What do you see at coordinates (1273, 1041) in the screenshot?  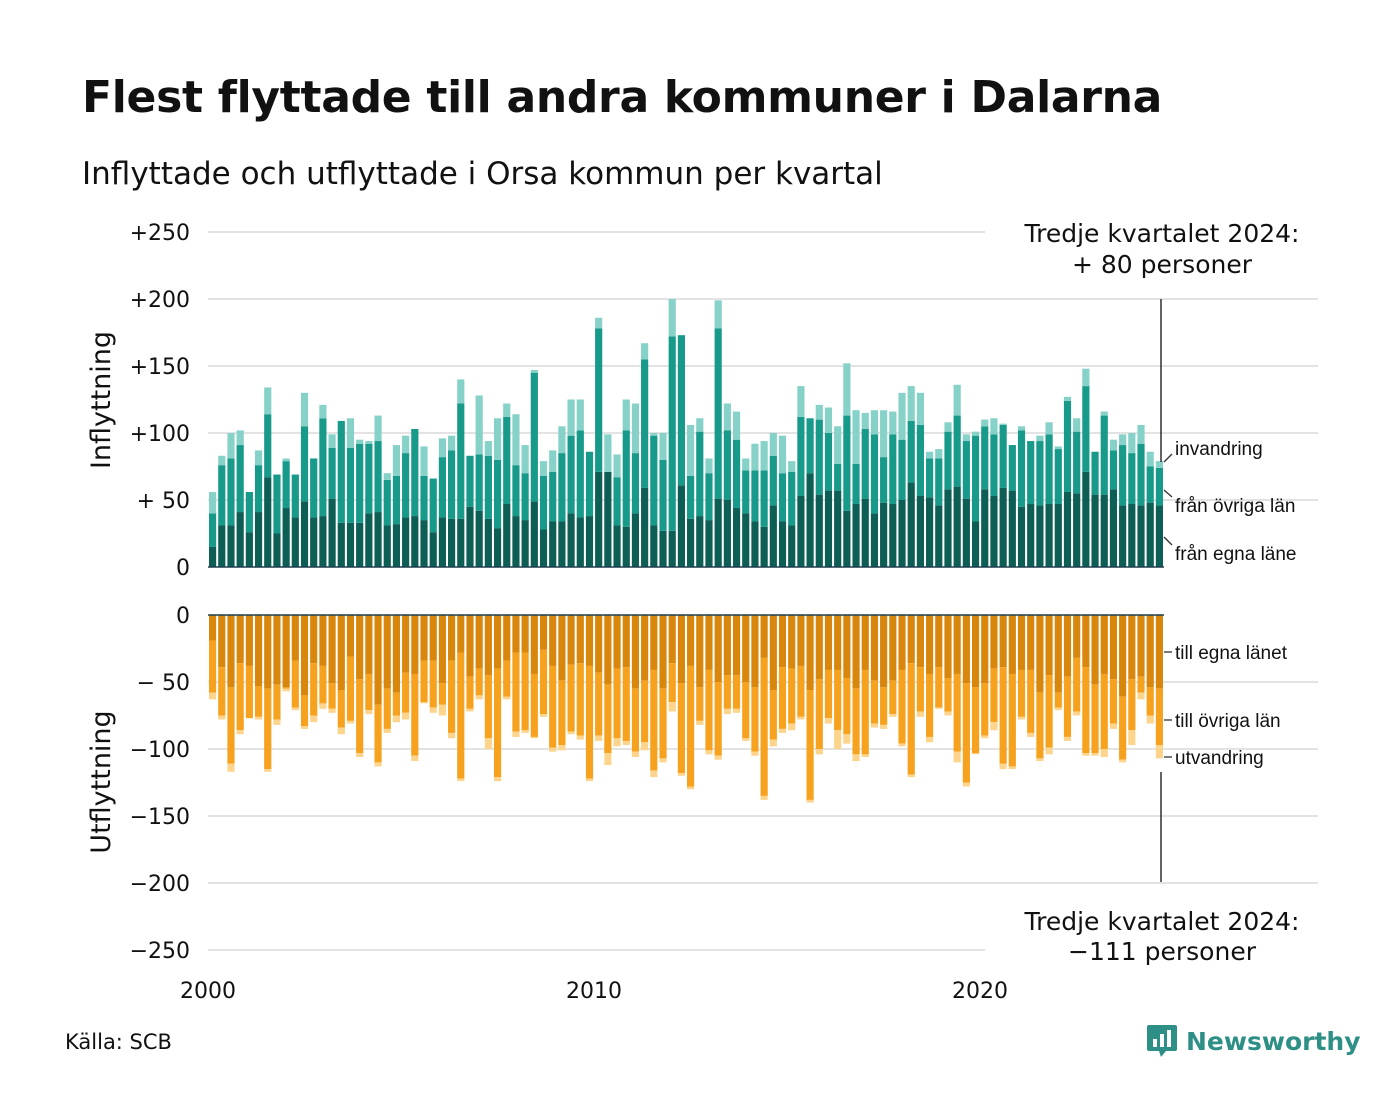 I see `logo-text: Newsworthy` at bounding box center [1273, 1041].